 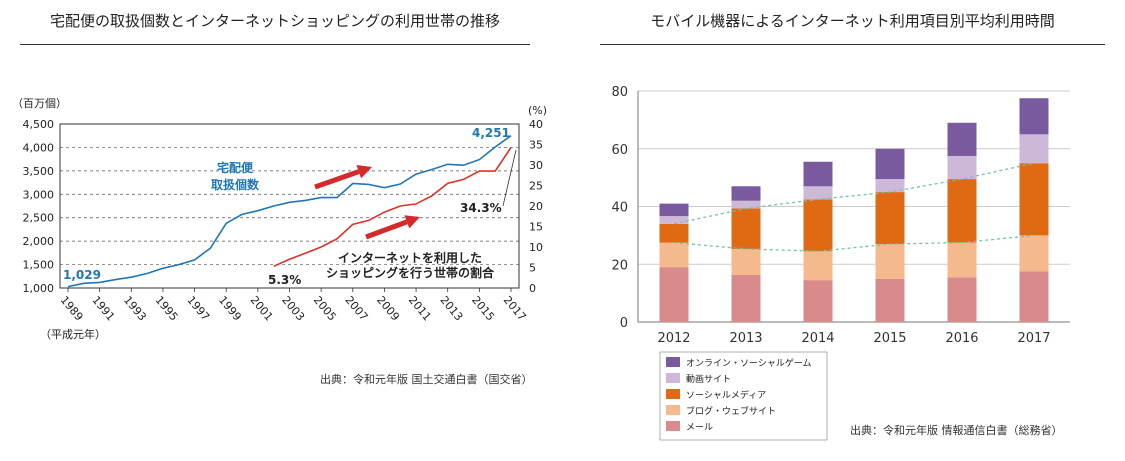 What do you see at coordinates (536, 145) in the screenshot?
I see `y2-tick-label: 35` at bounding box center [536, 145].